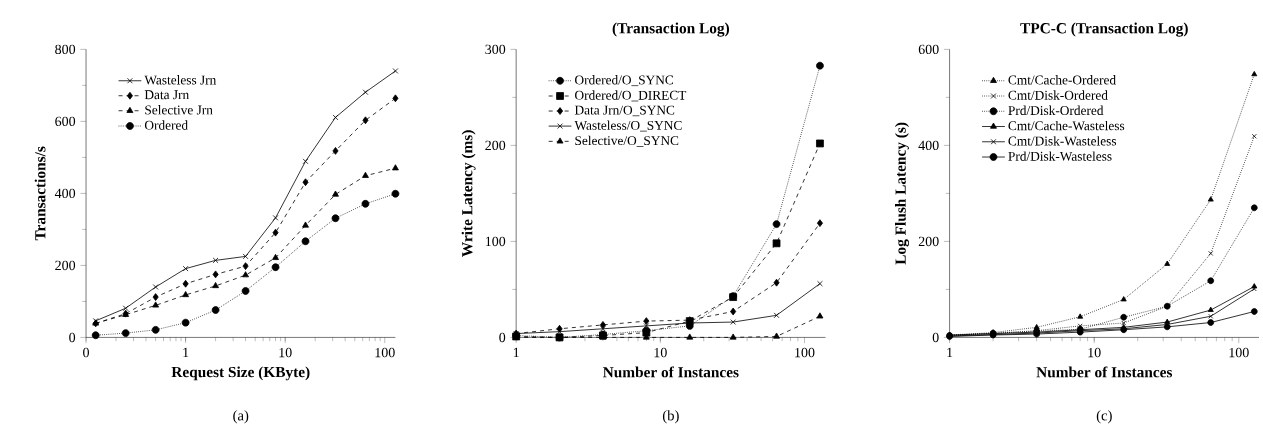 The width and height of the screenshot is (1263, 429). Describe the element at coordinates (240, 373) in the screenshot. I see `x-axis-title: Request Size (KByte)` at that location.